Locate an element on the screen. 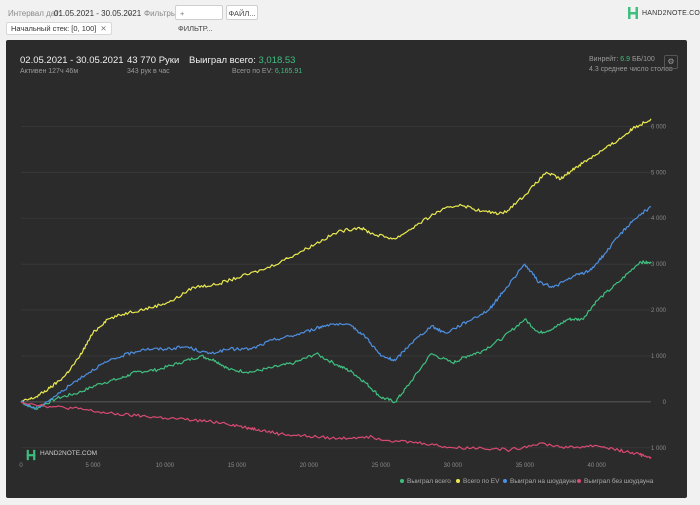 Image resolution: width=700 pixels, height=505 pixels. total-won-label: Выиграл всего: is located at coordinates (222, 60).